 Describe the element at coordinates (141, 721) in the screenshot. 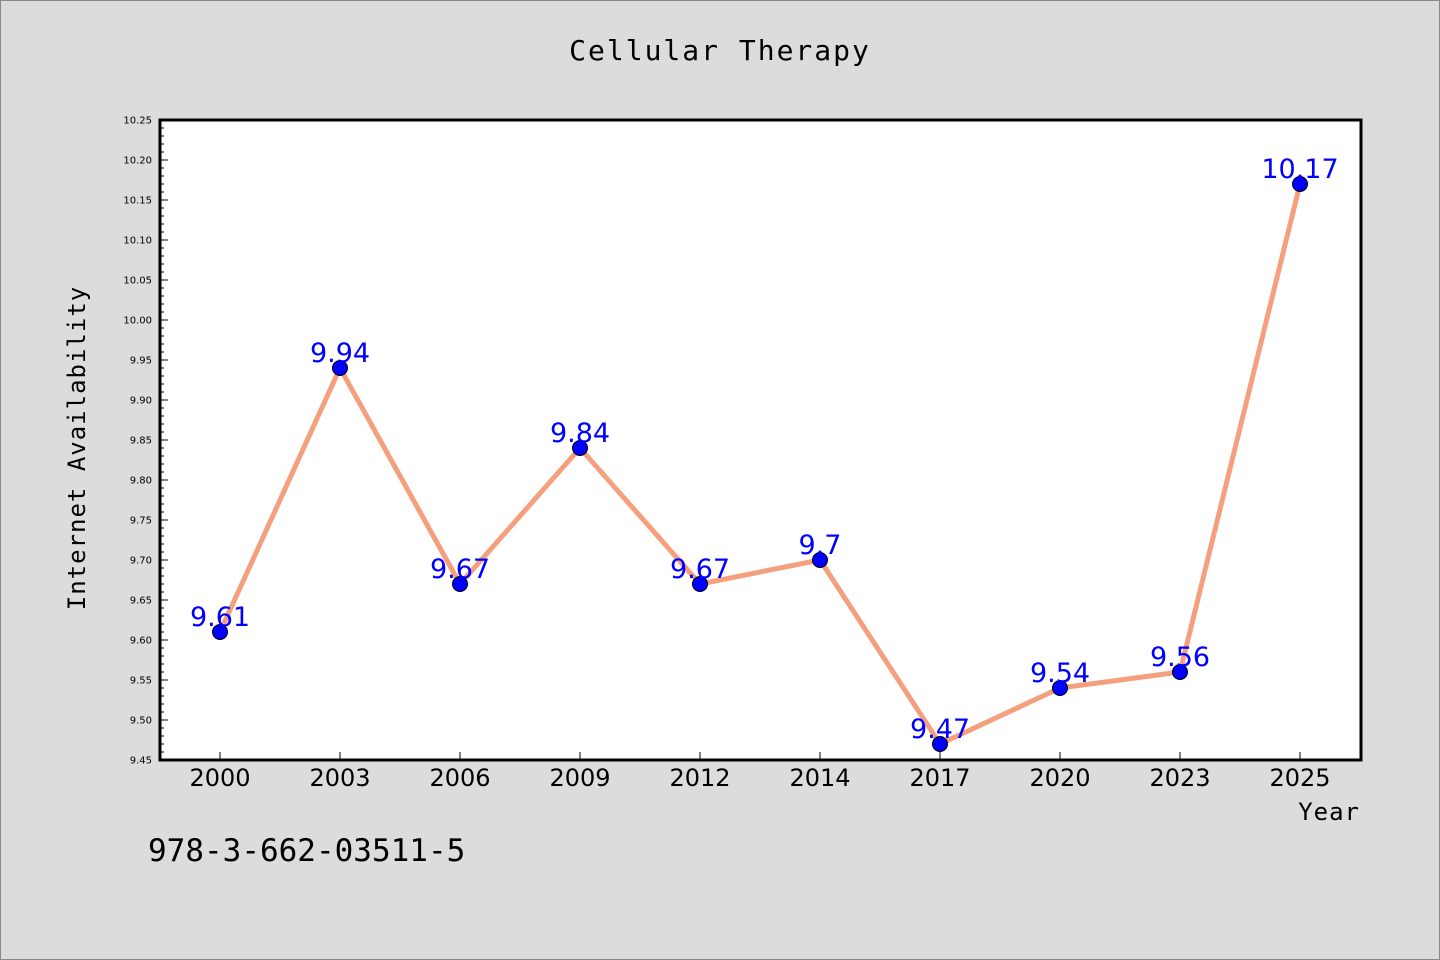

I see `y-tick-label: 9.50` at that location.